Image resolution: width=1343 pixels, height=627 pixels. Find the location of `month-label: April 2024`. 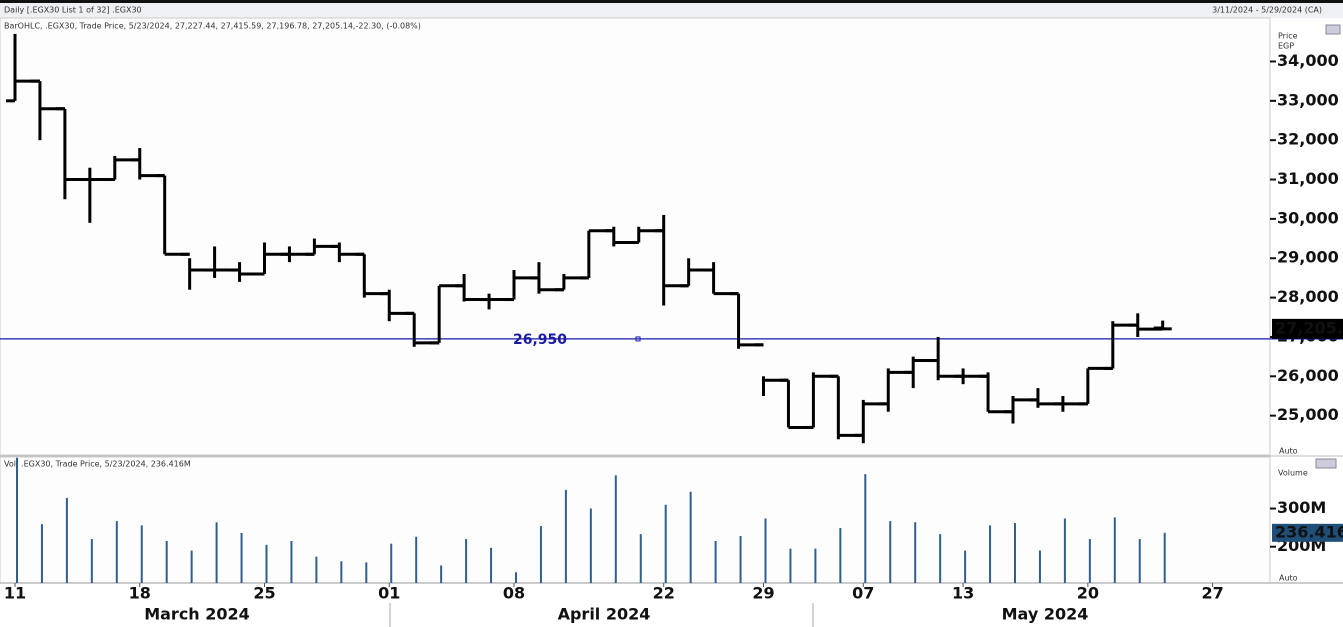

month-label: April 2024 is located at coordinates (604, 614).